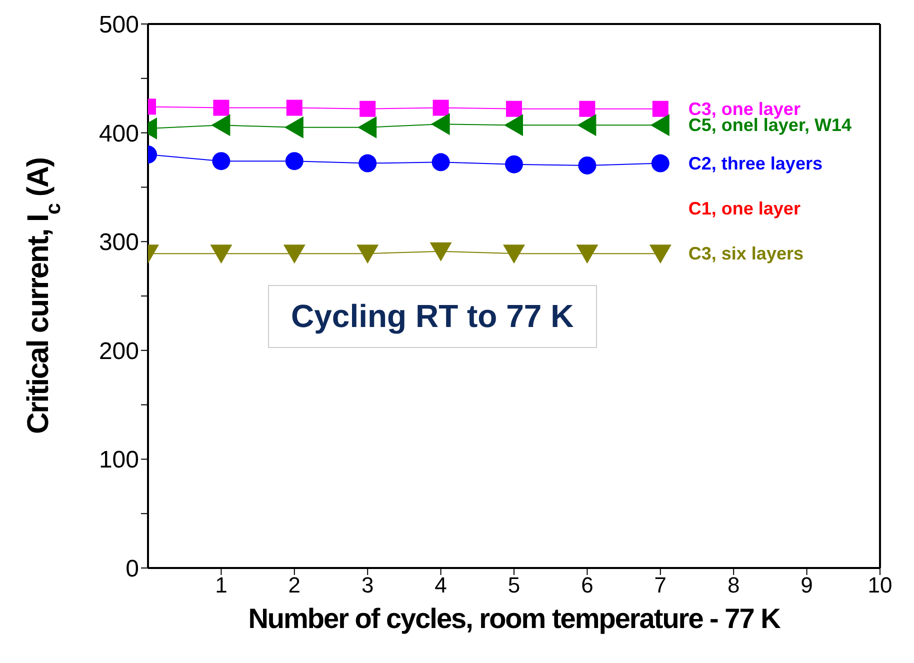 This screenshot has height=663, width=914. I want to click on x-axis-title: Number of cycles, room temperature - 77 K, so click(514, 618).